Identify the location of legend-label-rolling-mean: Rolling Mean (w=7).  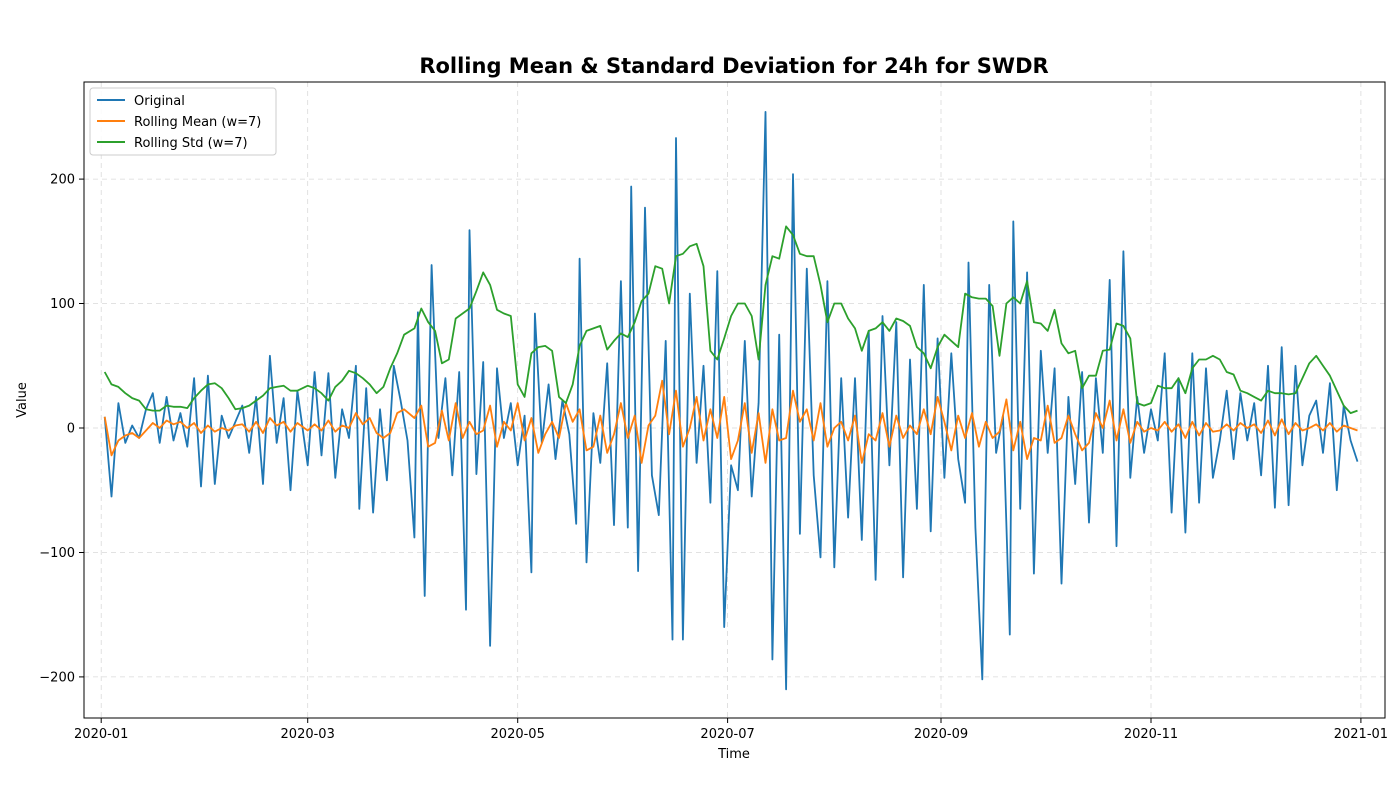
(197, 122).